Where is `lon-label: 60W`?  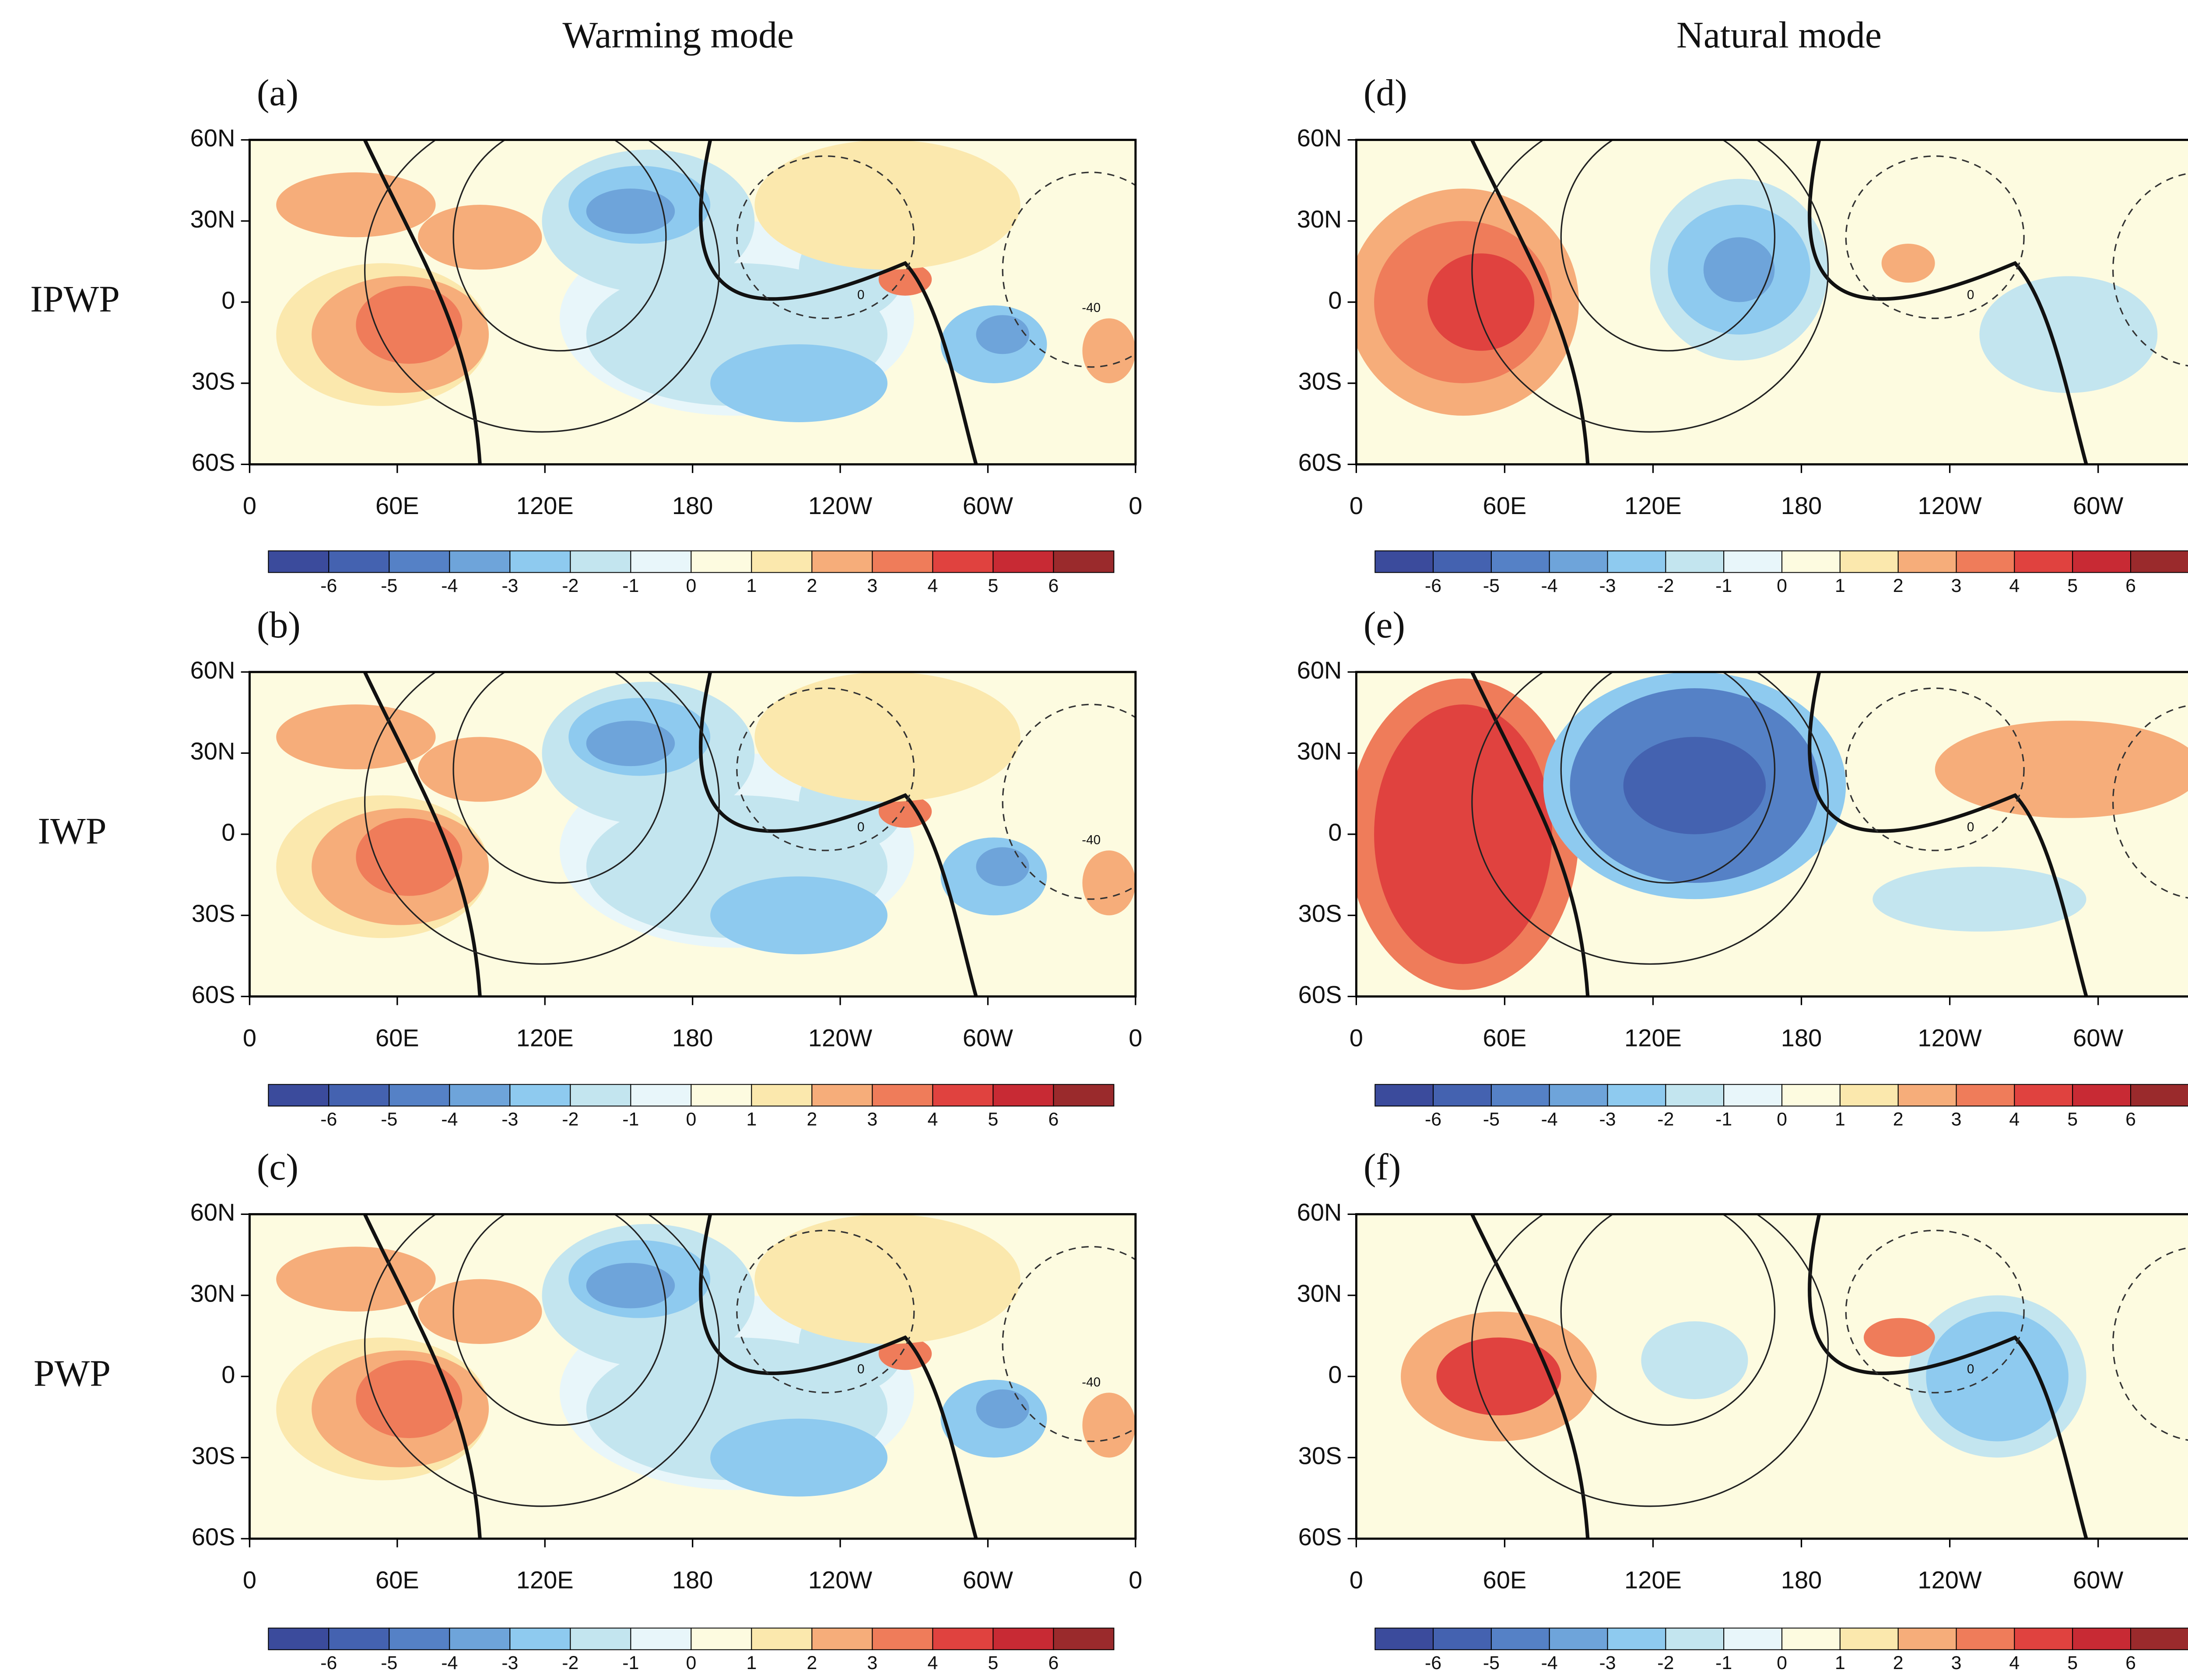
lon-label: 60W is located at coordinates (988, 1037).